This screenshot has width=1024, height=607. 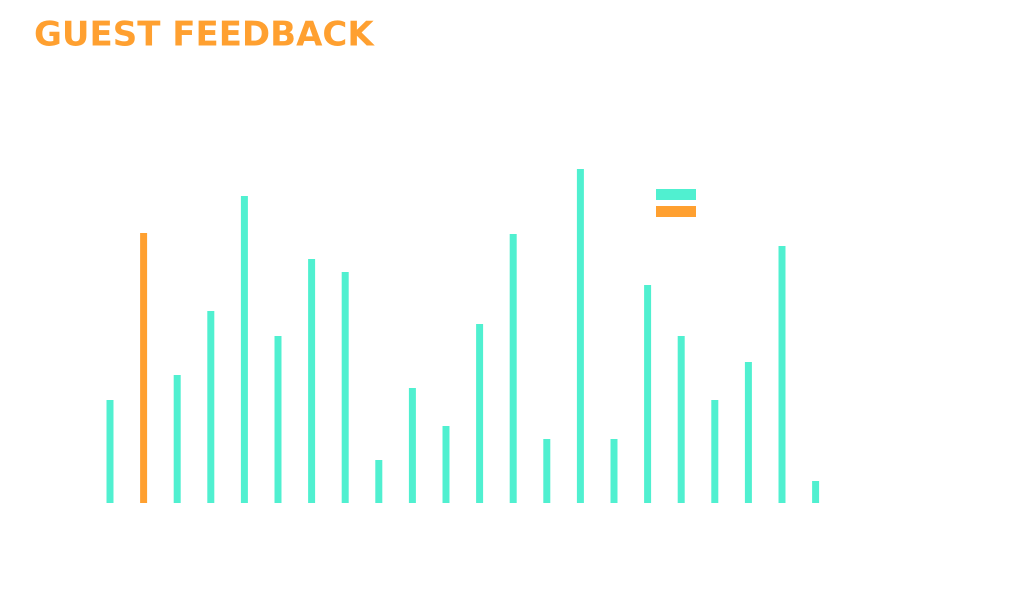 I want to click on chart-title: GUEST FEEDBACK, so click(x=204, y=35).